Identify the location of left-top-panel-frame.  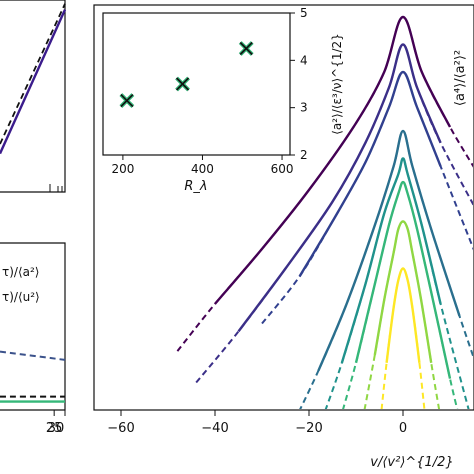
(33, 96).